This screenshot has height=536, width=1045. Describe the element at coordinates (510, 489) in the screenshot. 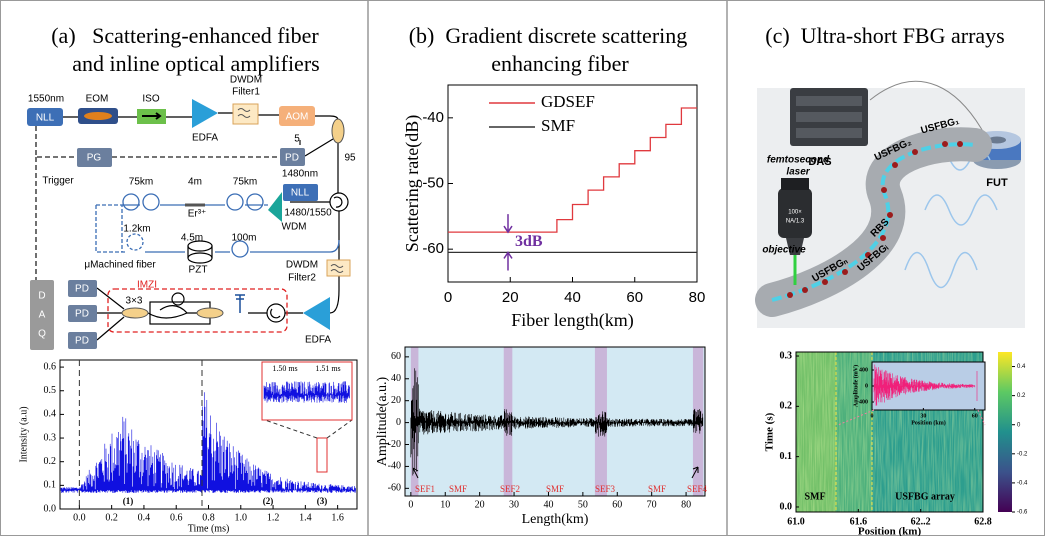

I see `segment-label: SEF2` at that location.